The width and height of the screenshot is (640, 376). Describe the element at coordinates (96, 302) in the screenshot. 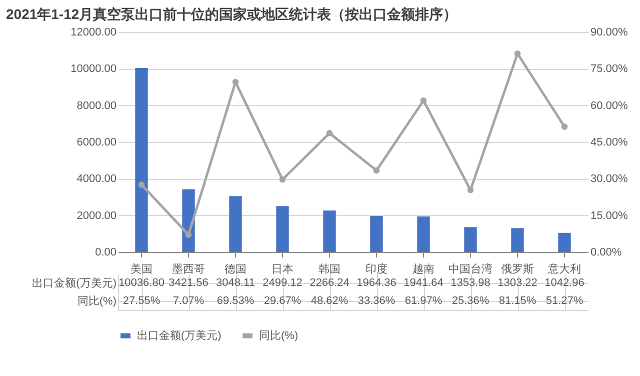

I see `text: 同比(%)` at that location.